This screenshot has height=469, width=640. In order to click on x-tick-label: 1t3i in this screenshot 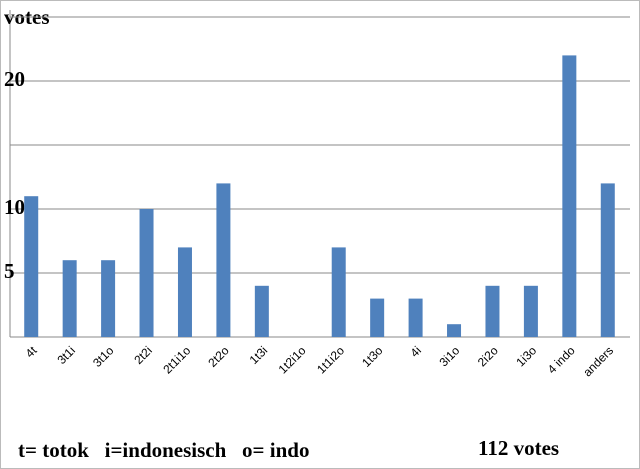, I will do `click(259, 355)`.